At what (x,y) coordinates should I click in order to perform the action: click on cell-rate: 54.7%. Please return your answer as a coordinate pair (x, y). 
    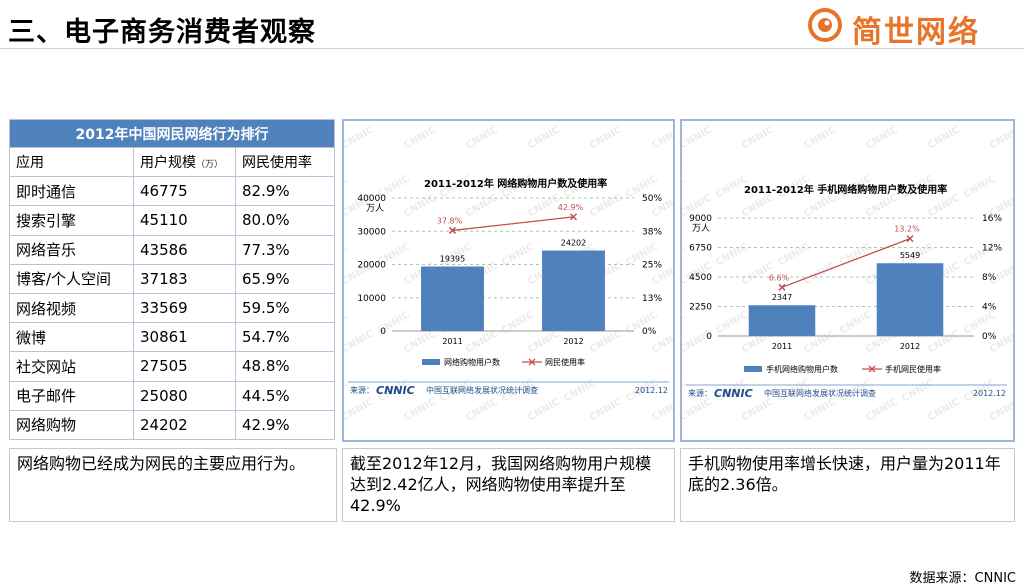
    Looking at the image, I should click on (285, 337).